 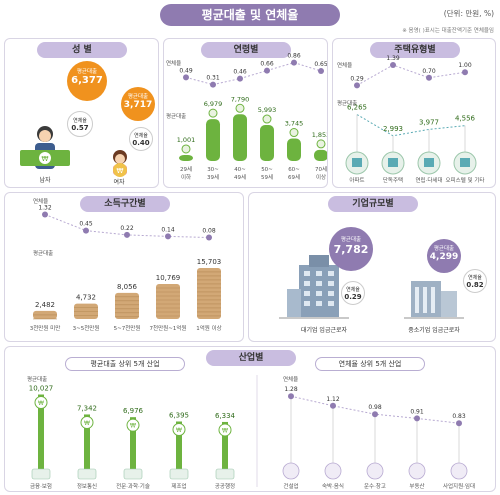 I want to click on shading-note: ※ 음영( )표시는 대출잔액기준 연체율임, so click(x=448, y=31).